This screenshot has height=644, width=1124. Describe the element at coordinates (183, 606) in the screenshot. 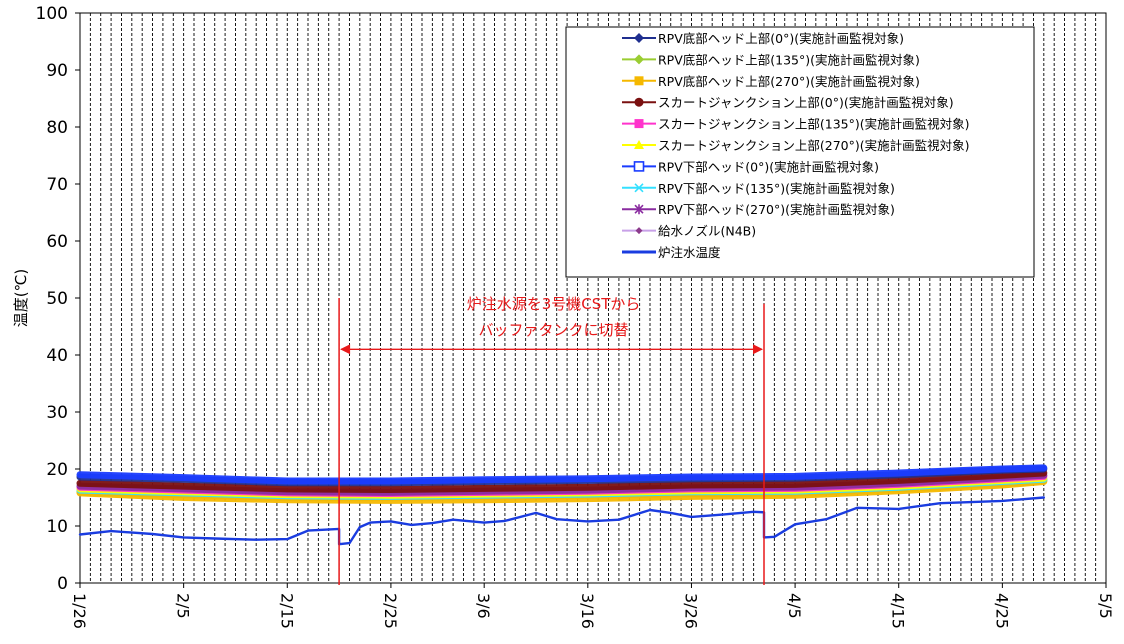

I see `x-tick-label: 2/5` at that location.